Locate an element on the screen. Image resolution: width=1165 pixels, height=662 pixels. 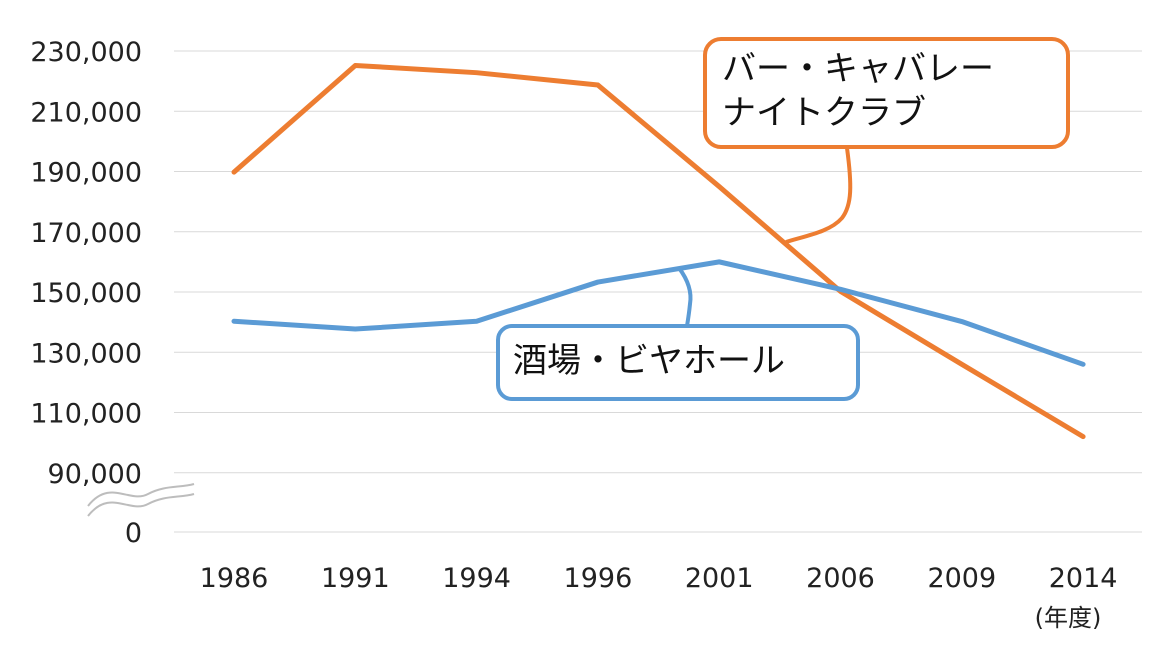
x-tick-label: 2014 is located at coordinates (1083, 578).